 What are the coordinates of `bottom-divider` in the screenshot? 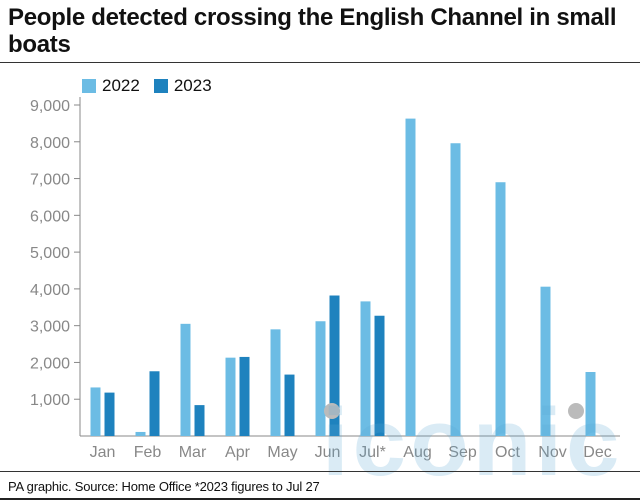 It's located at (320, 499).